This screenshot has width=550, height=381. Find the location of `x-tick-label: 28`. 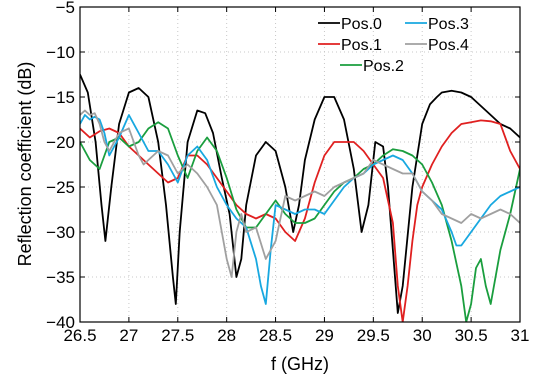

x-tick-label: 28 is located at coordinates (226, 335).